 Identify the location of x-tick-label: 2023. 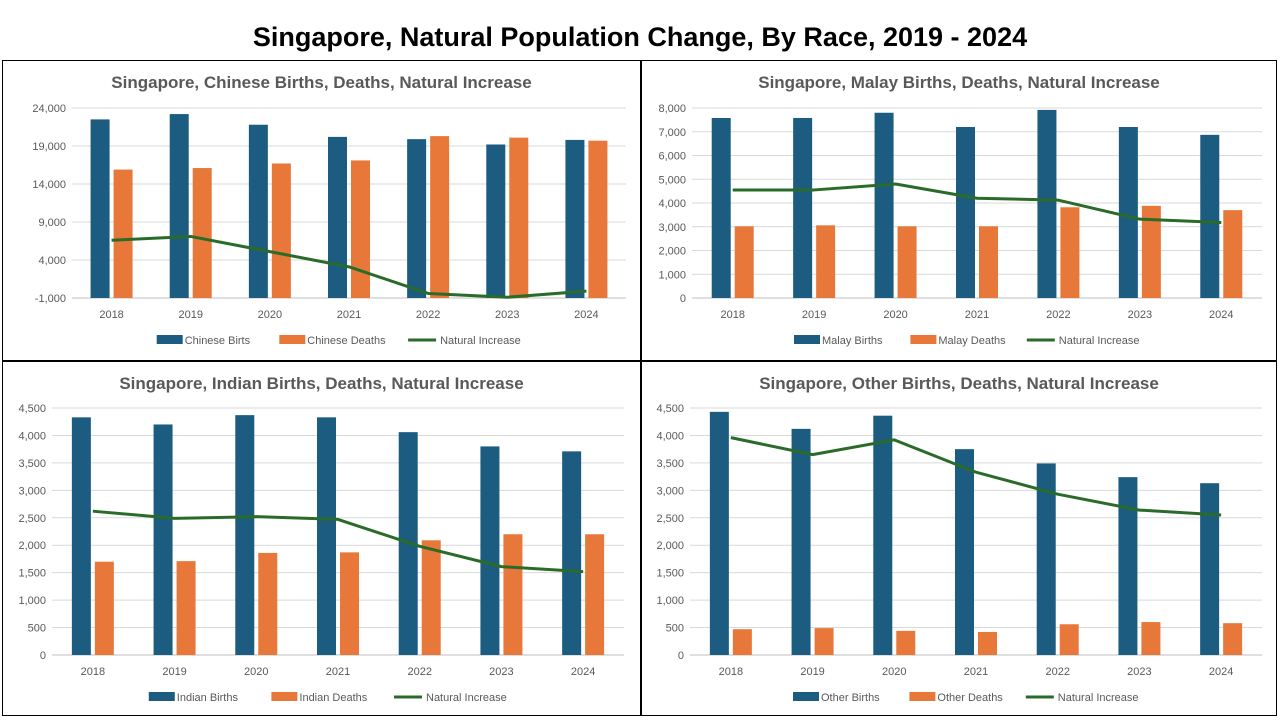
(501, 672).